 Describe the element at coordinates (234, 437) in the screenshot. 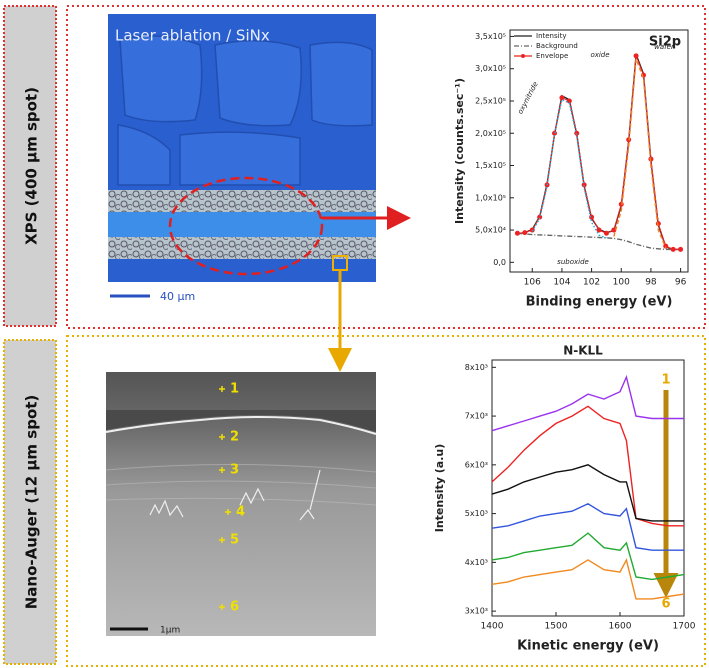

I see `point-label: 2` at that location.